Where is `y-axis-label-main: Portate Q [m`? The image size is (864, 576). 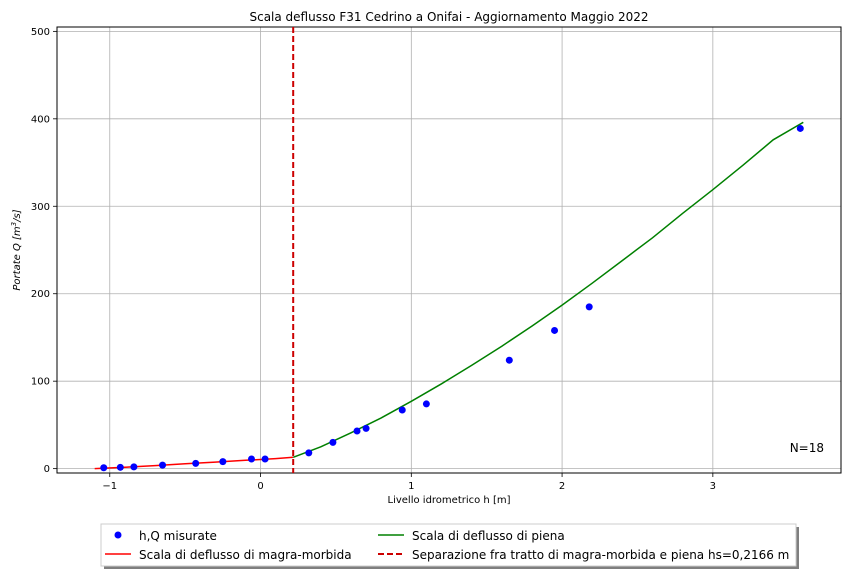
y-axis-label-main: Portate Q [m is located at coordinates (17, 258).